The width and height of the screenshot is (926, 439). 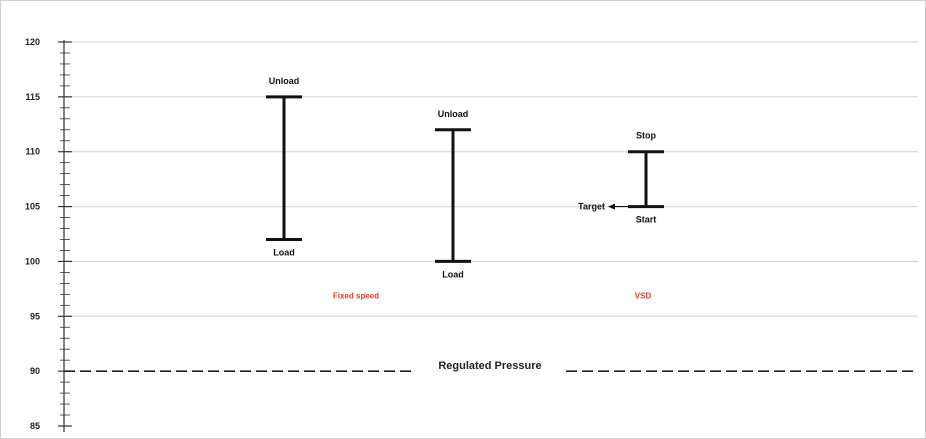 I want to click on range-low-label-1: Load, so click(x=284, y=252).